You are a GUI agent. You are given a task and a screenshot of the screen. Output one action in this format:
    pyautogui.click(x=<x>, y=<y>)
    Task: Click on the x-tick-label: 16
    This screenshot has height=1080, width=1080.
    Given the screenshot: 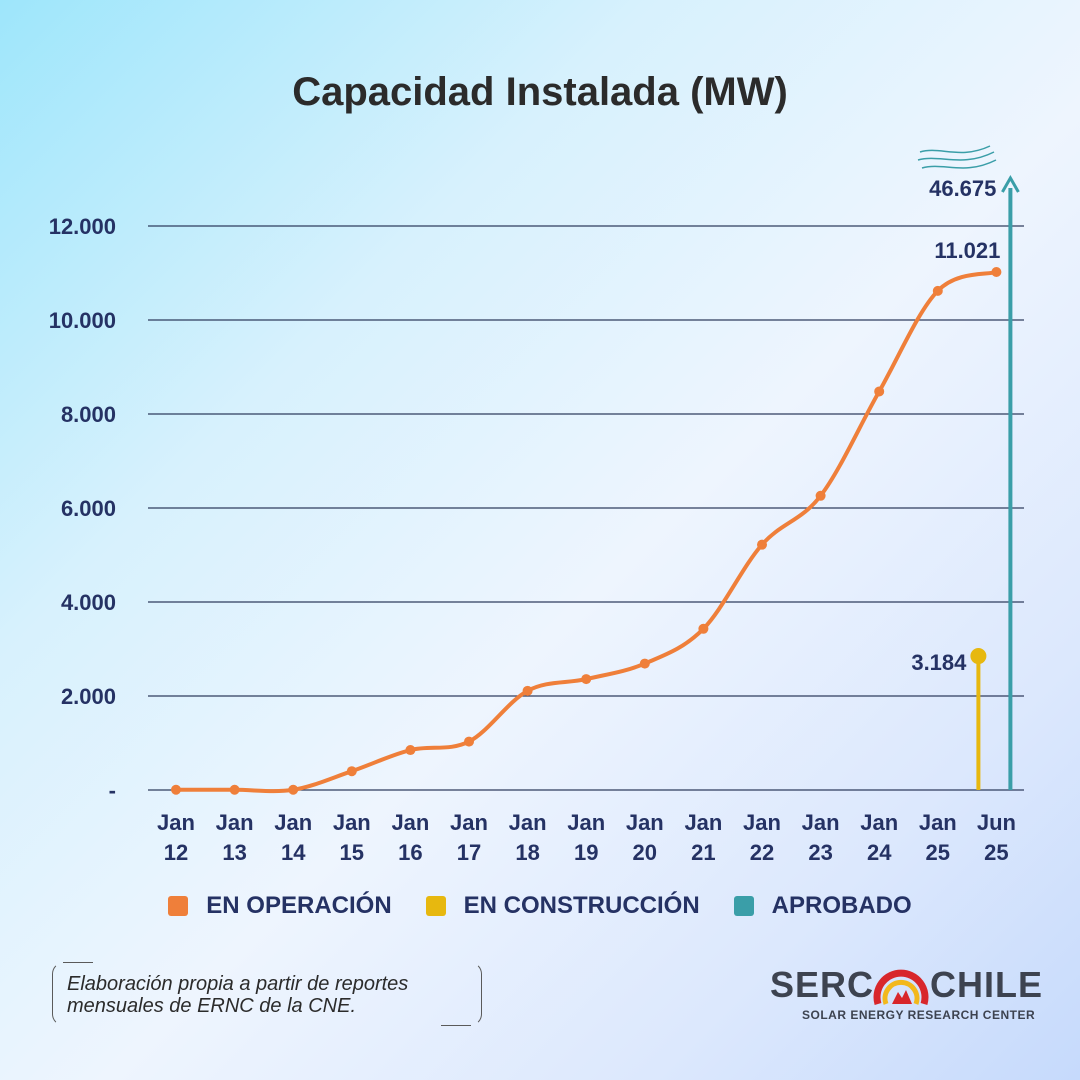 What is the action you would take?
    pyautogui.click(x=410, y=852)
    